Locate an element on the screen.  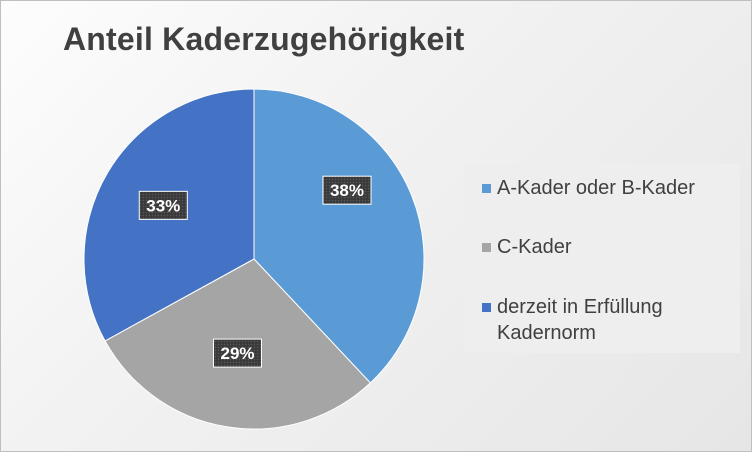
data-label: 29% is located at coordinates (238, 353).